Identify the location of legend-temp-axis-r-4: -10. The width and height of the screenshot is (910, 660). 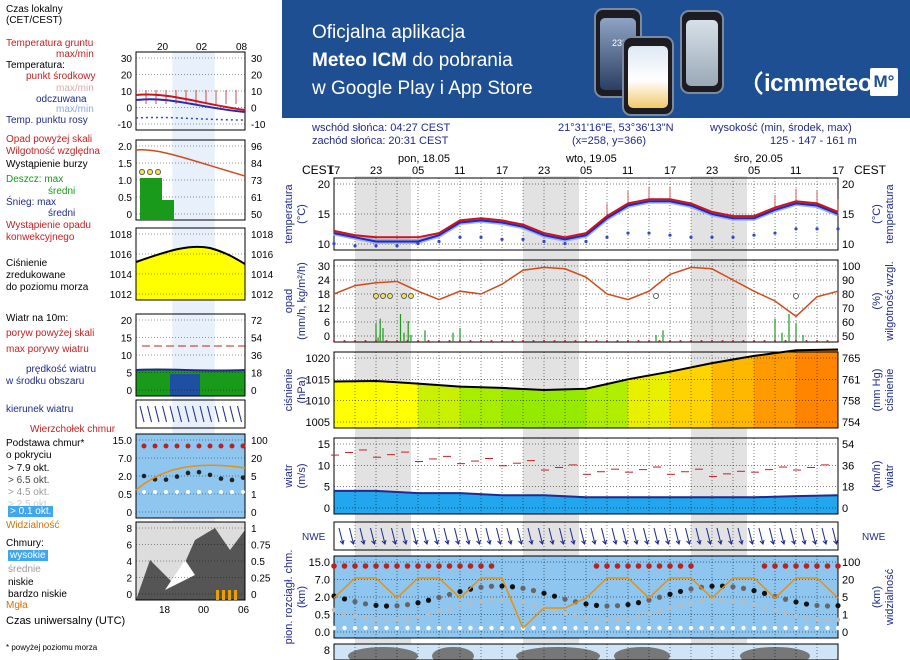
(258, 125).